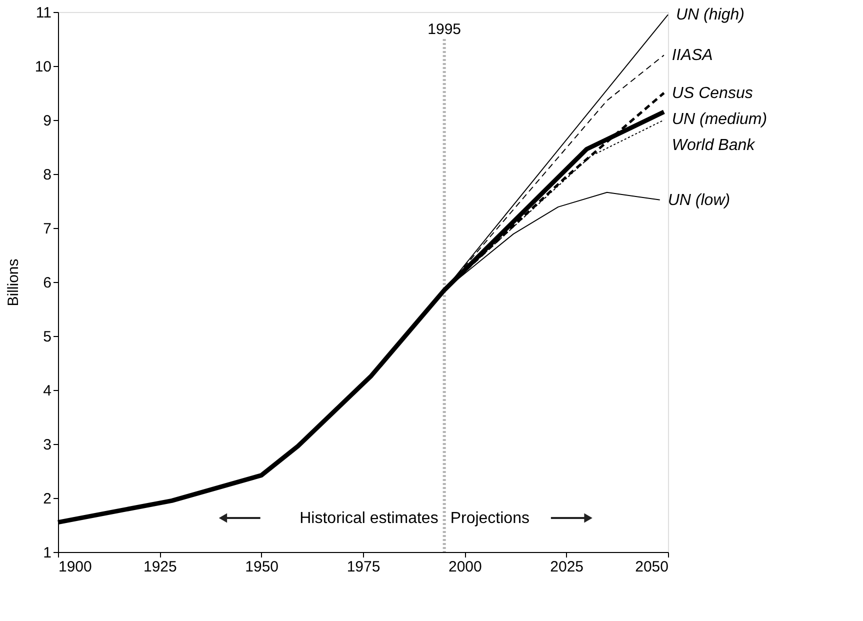  Describe the element at coordinates (47, 229) in the screenshot. I see `y-tick-label: 7` at that location.